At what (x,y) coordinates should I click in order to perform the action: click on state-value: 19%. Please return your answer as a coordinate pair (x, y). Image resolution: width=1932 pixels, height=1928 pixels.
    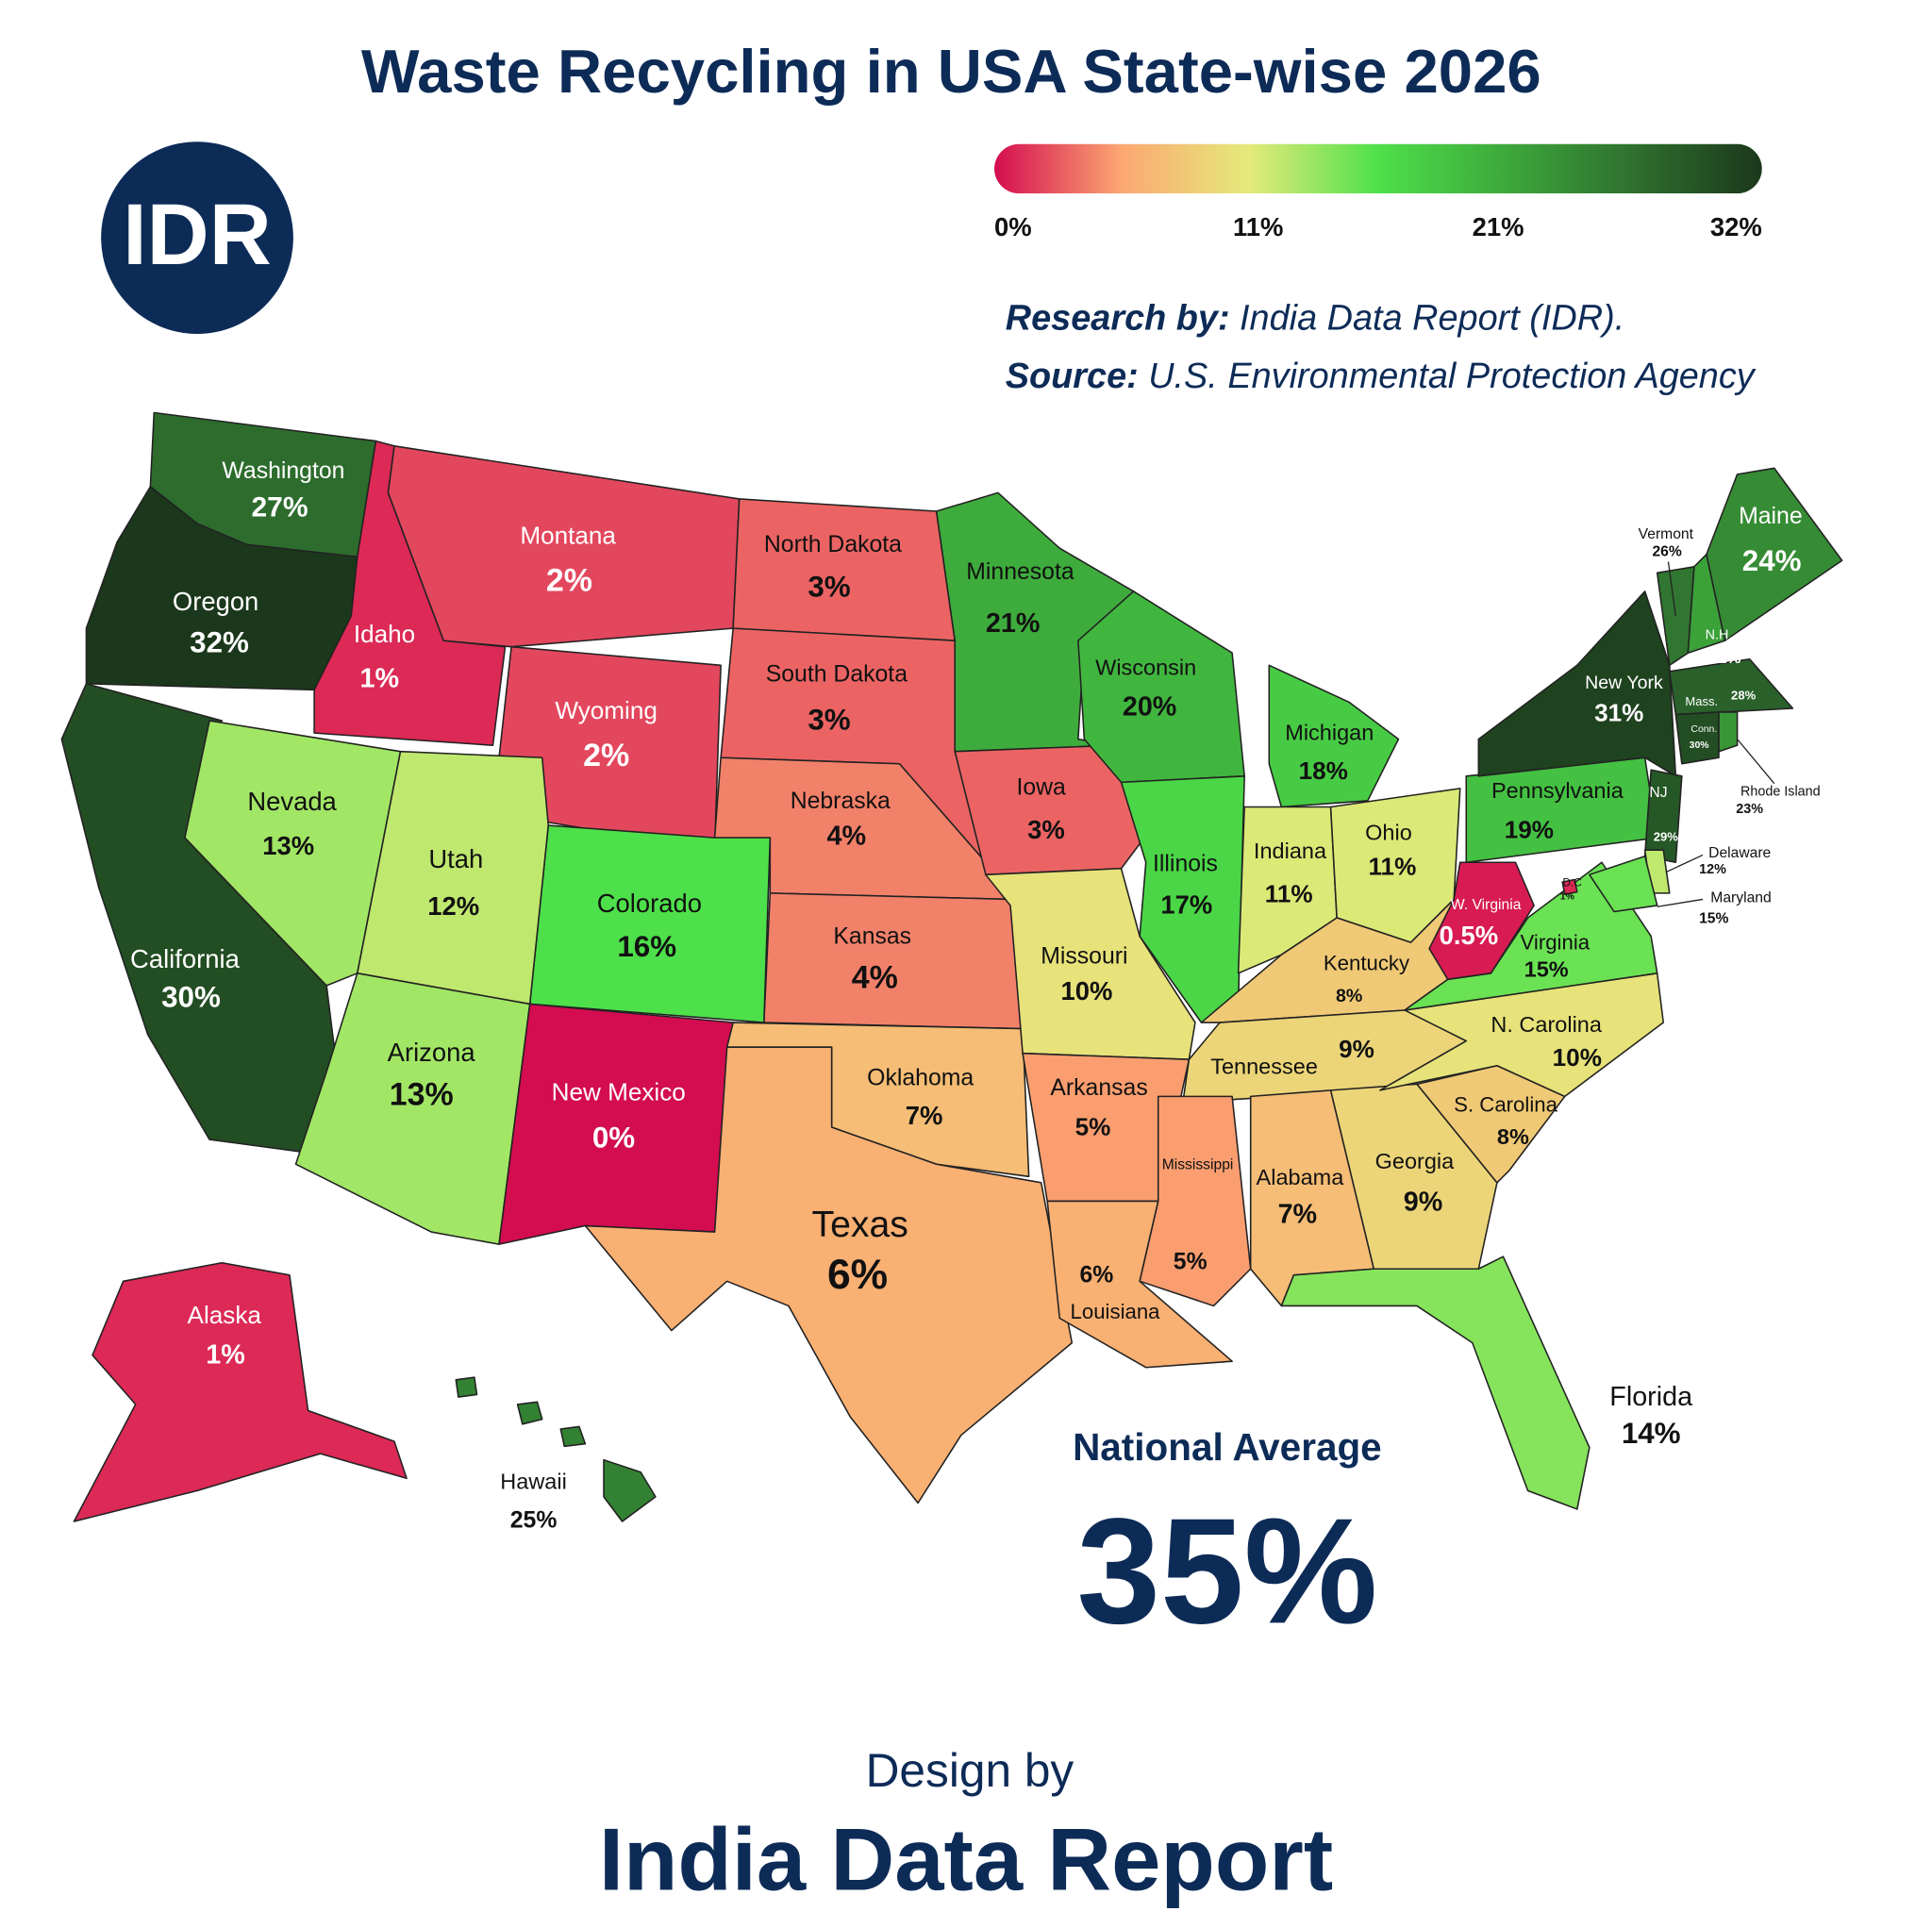
    Looking at the image, I should click on (1530, 830).